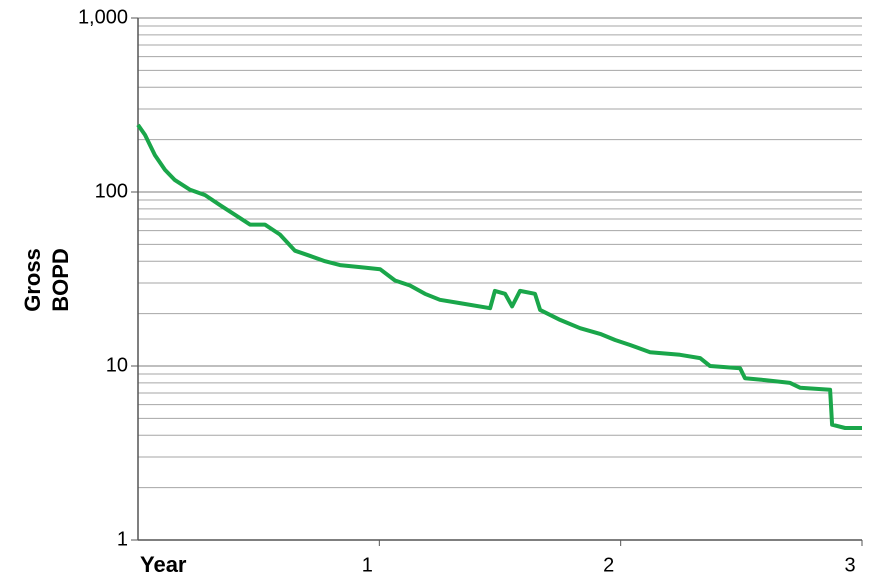 This screenshot has height=579, width=875. I want to click on y-axis-label: BOPD, so click(60, 280).